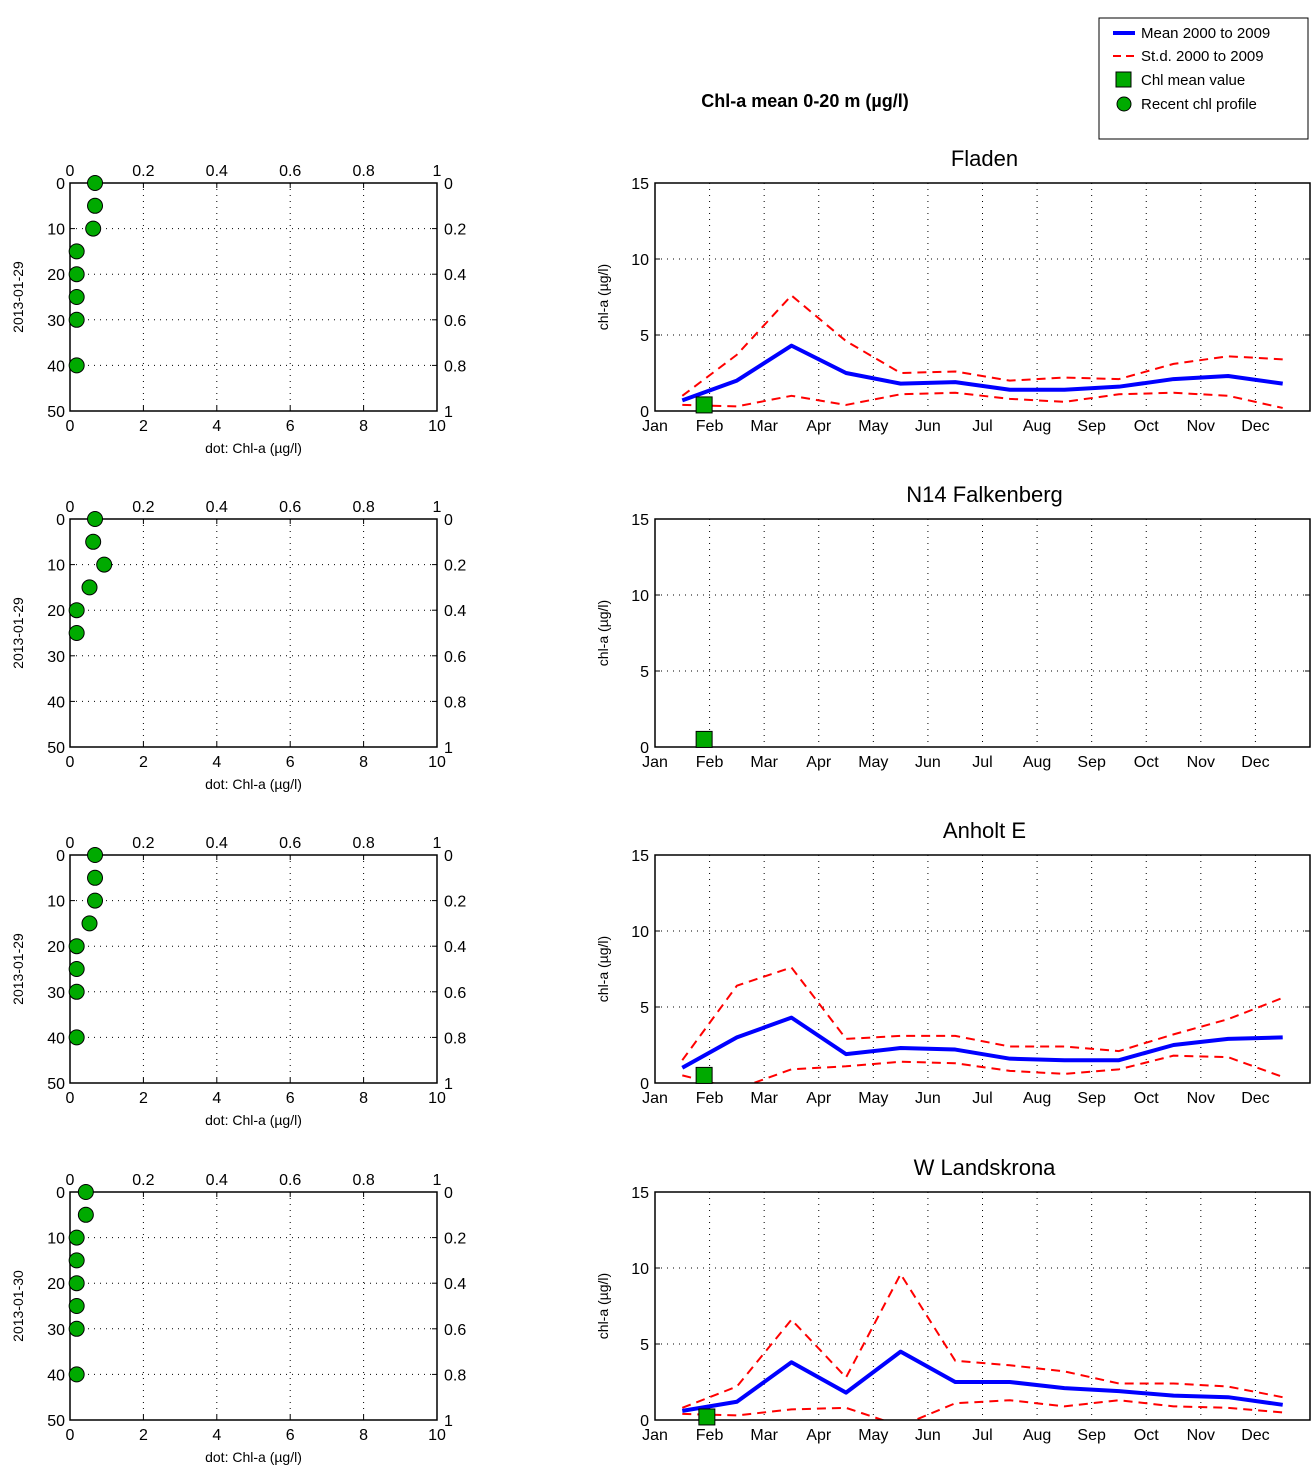 Image resolution: width=1314 pixels, height=1482 pixels. What do you see at coordinates (448, 412) in the screenshot?
I see `right-tick-label: 1` at bounding box center [448, 412].